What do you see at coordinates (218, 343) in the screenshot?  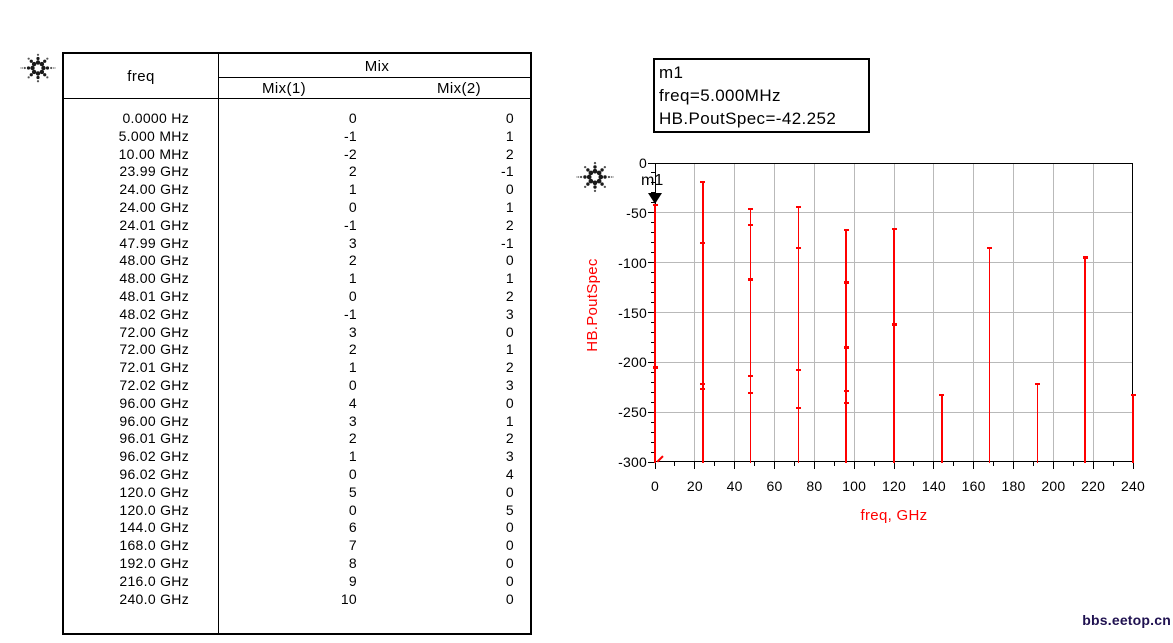 I see `table-column-divider` at bounding box center [218, 343].